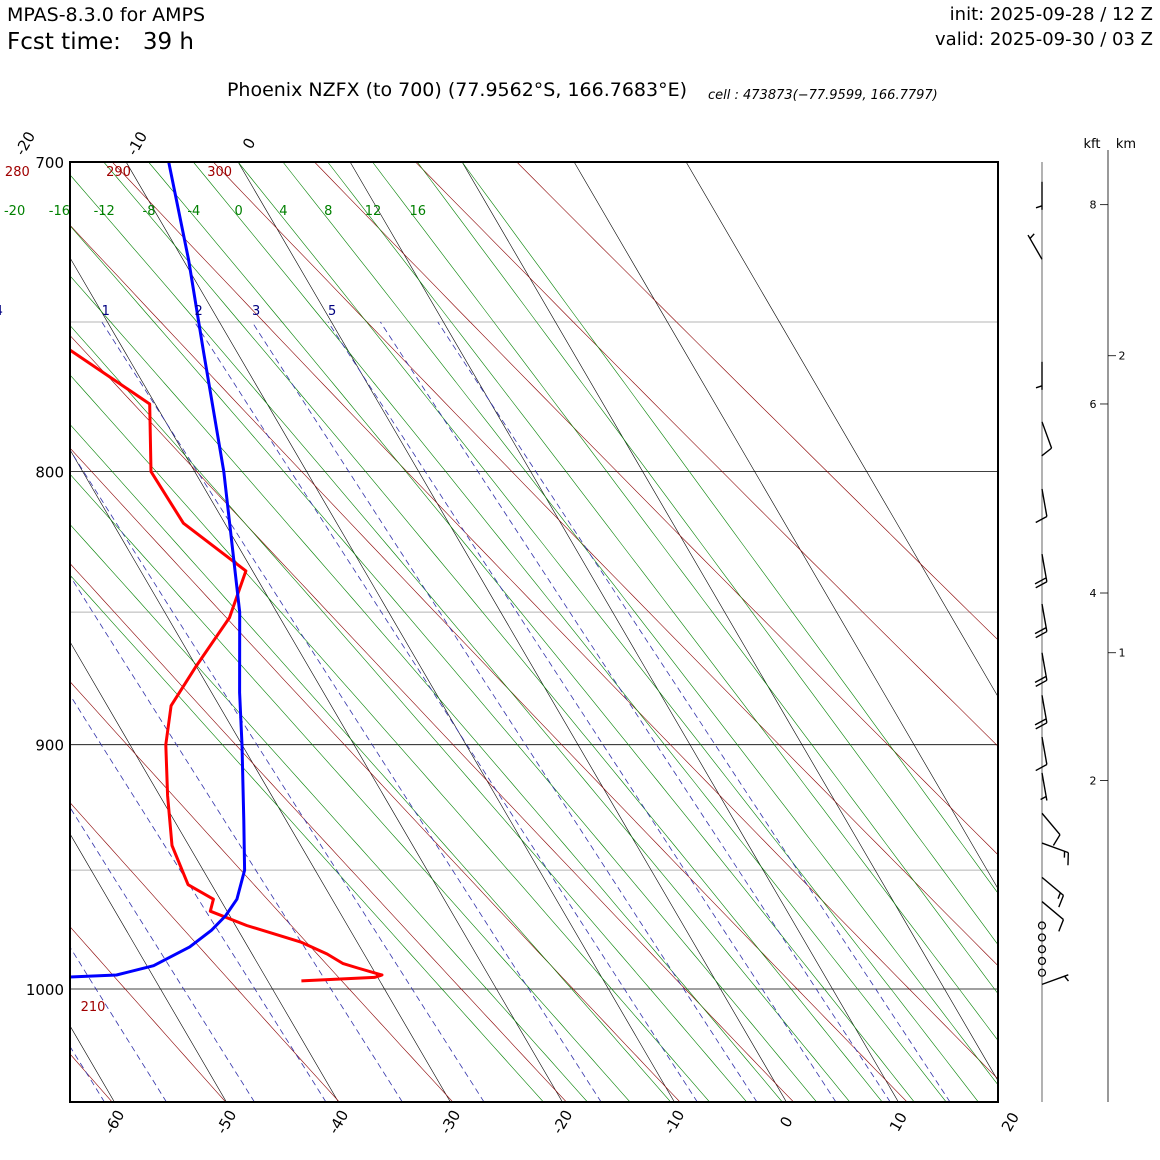 Image resolution: width=1160 pixels, height=1160 pixels. What do you see at coordinates (149, 211) in the screenshot?
I see `moist-adiabat-label: -8` at bounding box center [149, 211].